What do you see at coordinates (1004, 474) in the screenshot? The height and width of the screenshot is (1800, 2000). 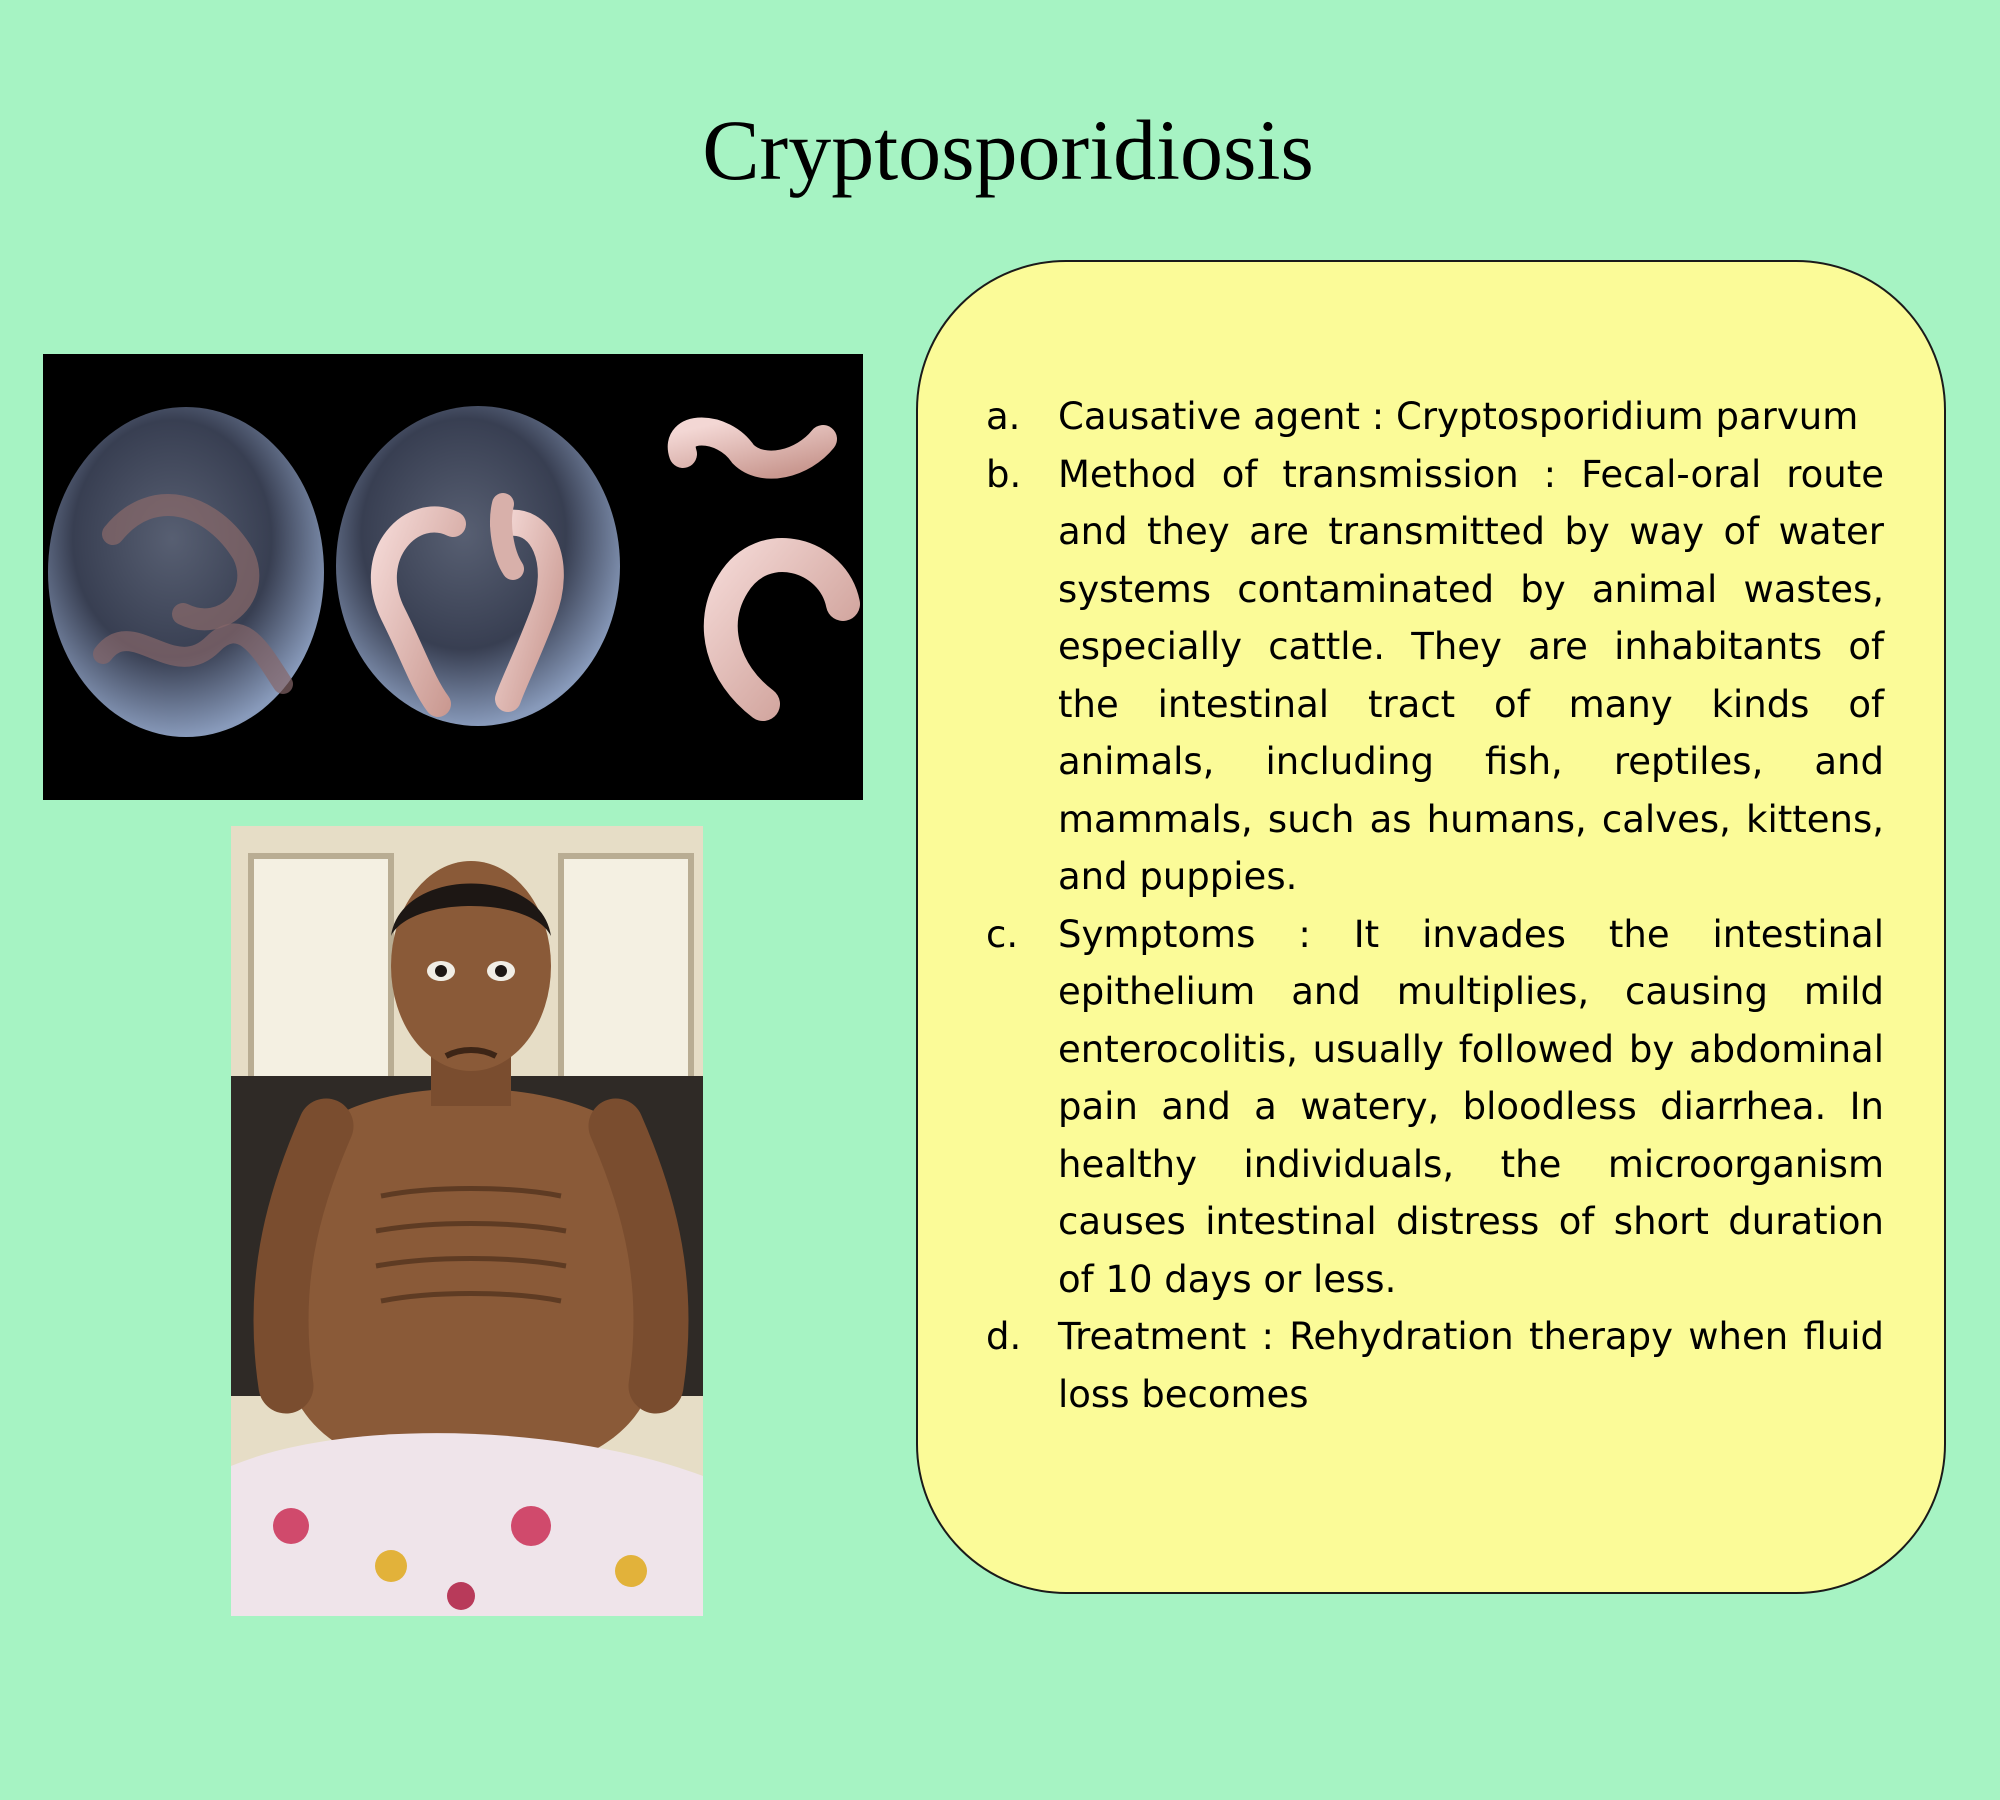 I see `item-marker: b.` at bounding box center [1004, 474].